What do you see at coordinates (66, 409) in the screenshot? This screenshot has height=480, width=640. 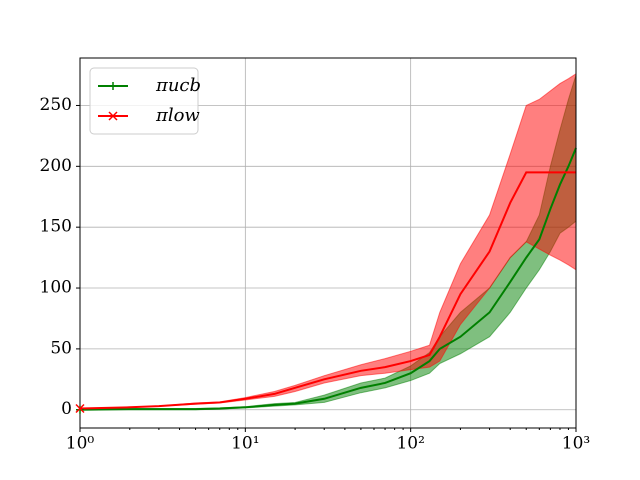 I see `y-tick-label: 0` at bounding box center [66, 409].